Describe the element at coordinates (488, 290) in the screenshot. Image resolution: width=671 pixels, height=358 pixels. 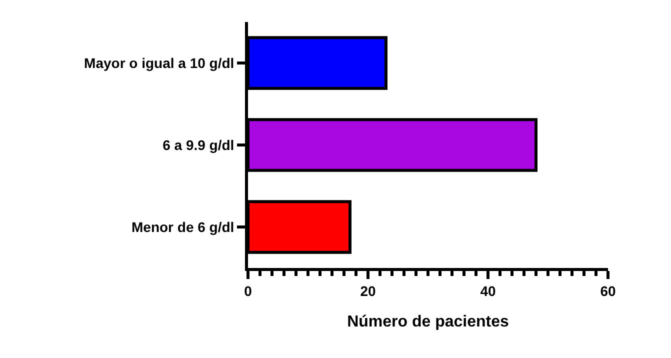
I see `x-tick-label: 40` at that location.